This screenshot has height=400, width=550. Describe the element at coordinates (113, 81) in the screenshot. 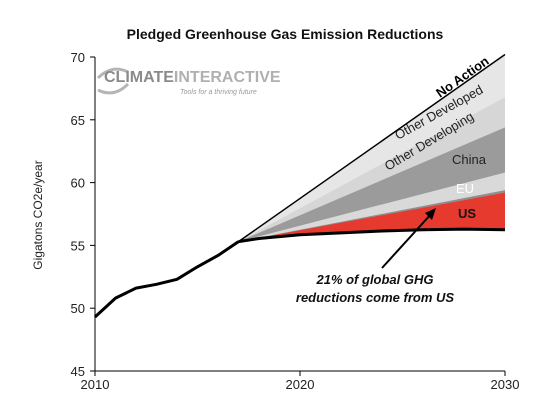

I see `recycle-arrows-icon` at that location.